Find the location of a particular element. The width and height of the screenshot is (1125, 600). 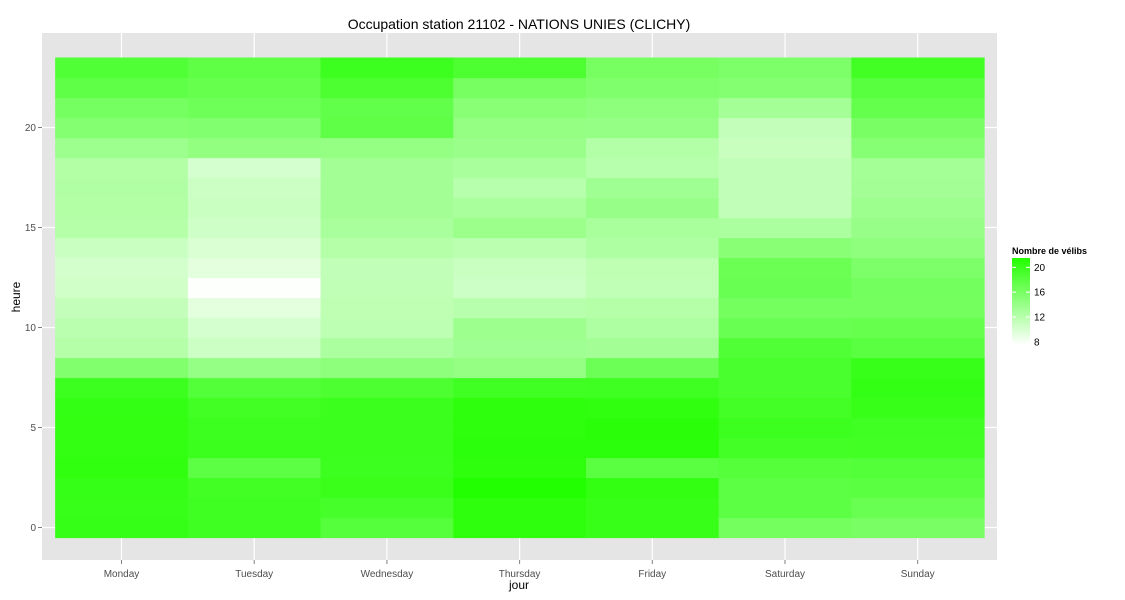

x-tick-label: Monday is located at coordinates (122, 574).